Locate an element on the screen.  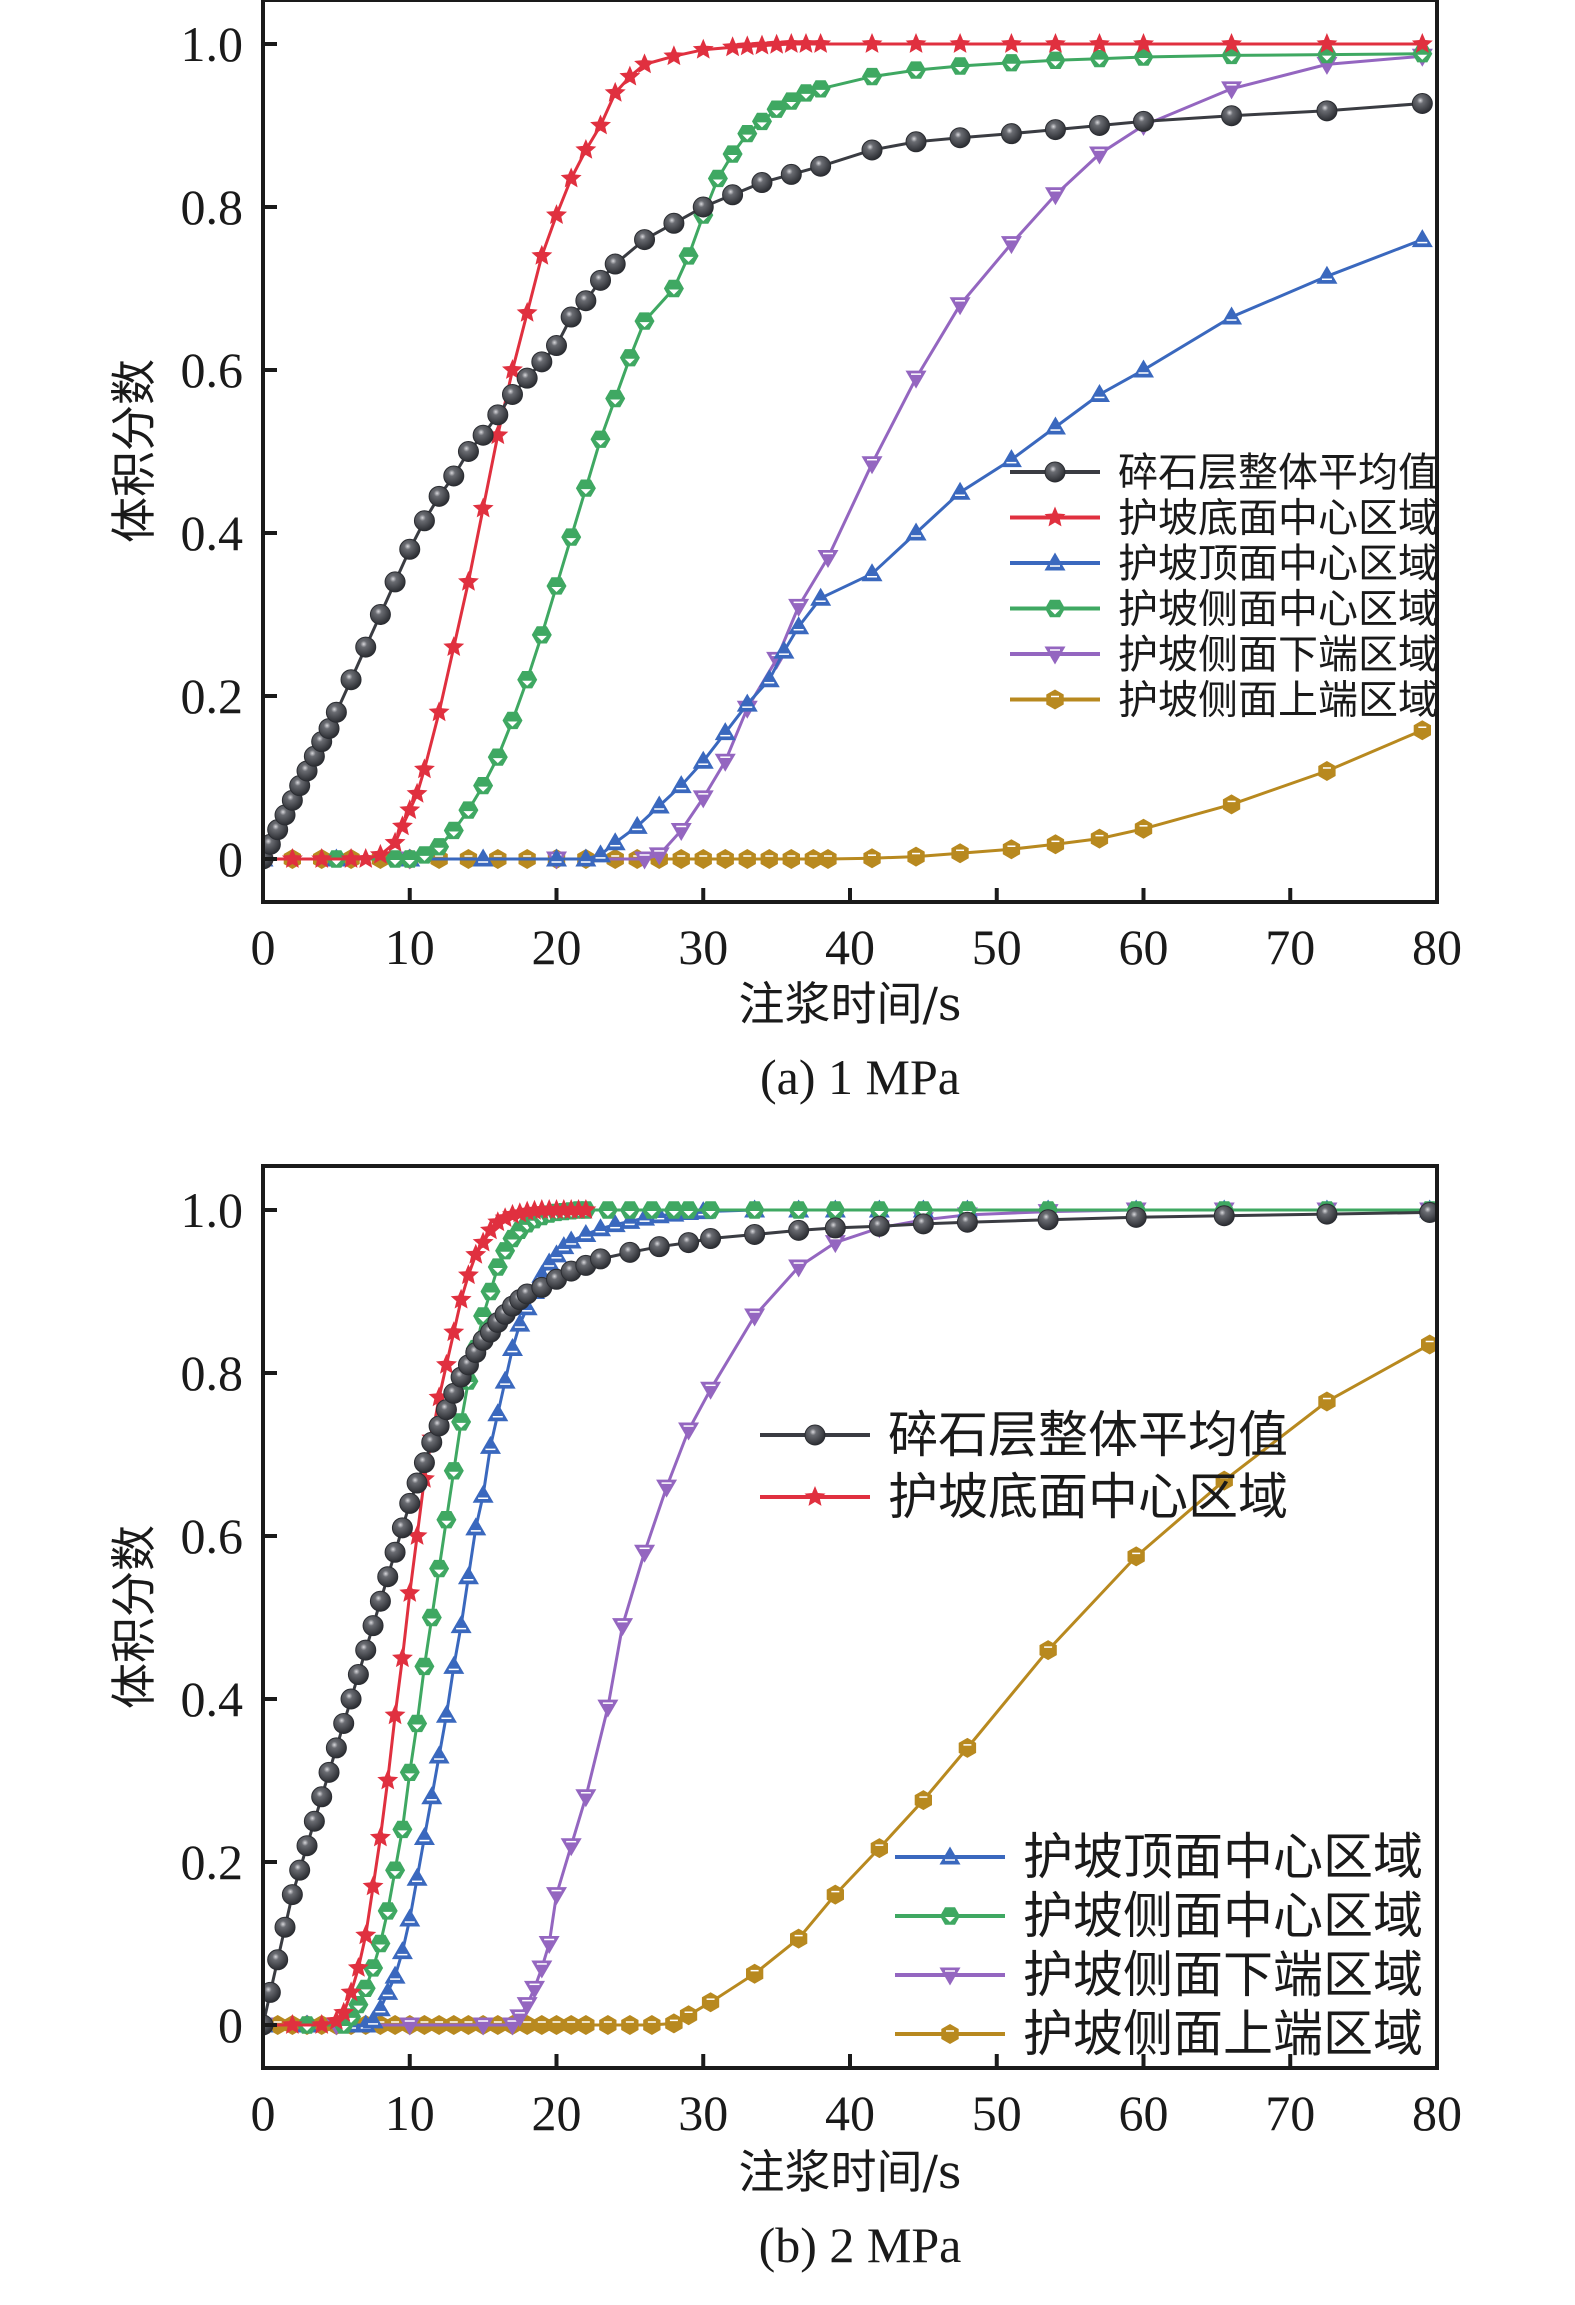
legend-label: 护坡顶面中心区域 is located at coordinates (1278, 564).